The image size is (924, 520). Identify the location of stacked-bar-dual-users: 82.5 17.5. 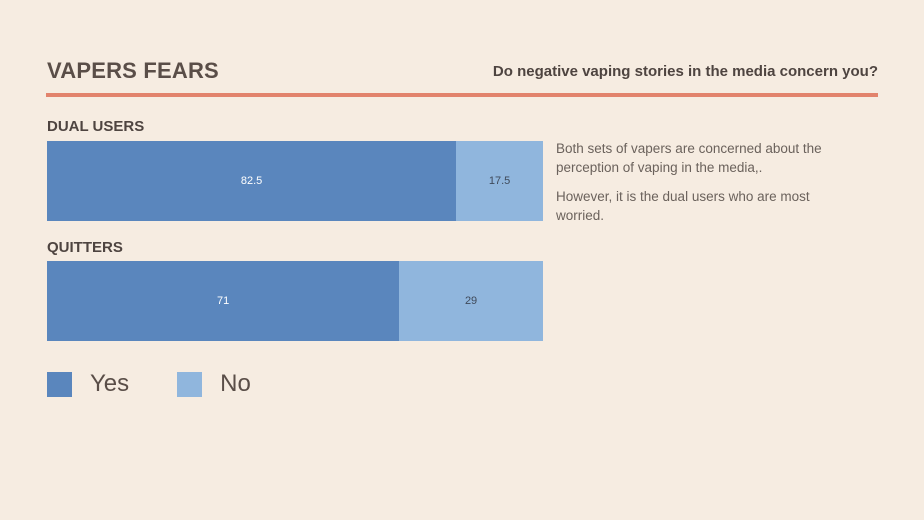
(295, 181).